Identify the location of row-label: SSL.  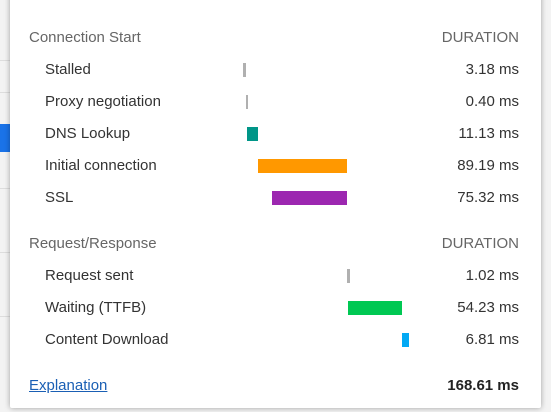
(59, 197).